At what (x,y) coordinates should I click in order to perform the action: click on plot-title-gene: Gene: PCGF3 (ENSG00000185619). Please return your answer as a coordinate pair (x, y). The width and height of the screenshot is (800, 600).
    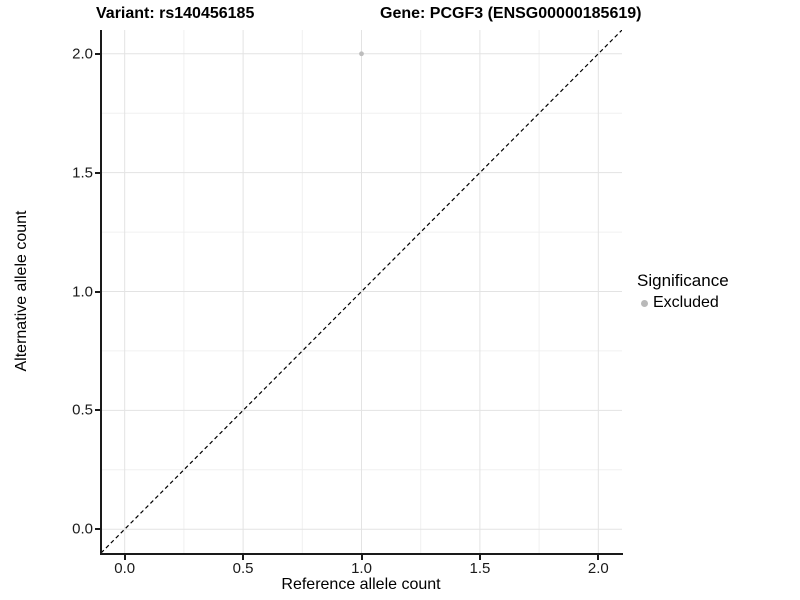
    Looking at the image, I should click on (511, 13).